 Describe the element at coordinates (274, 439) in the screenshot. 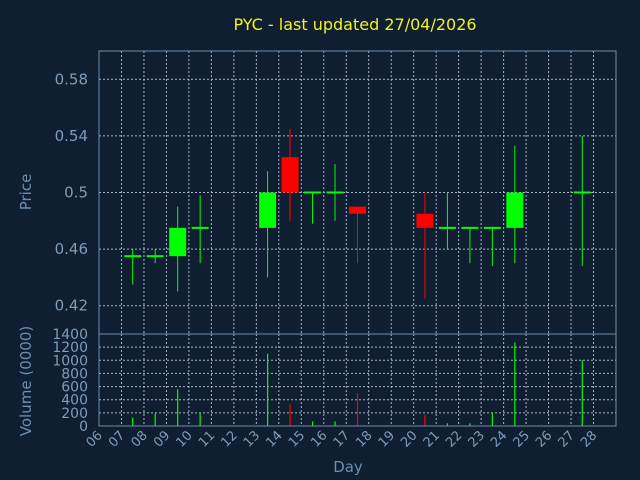

I see `x-tick-label: 14` at that location.